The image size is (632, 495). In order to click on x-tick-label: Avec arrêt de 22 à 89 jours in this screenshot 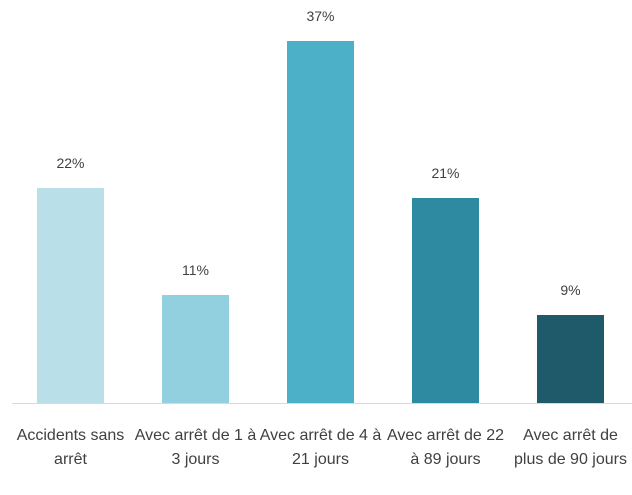, I will do `click(445, 447)`.